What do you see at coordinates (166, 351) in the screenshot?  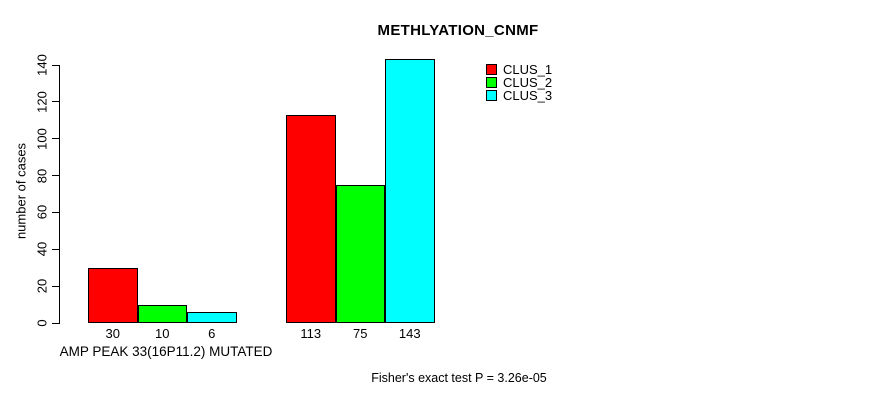 I see `x-axis-label: AMP PEAK 33(16P11.2) MUTATED` at bounding box center [166, 351].